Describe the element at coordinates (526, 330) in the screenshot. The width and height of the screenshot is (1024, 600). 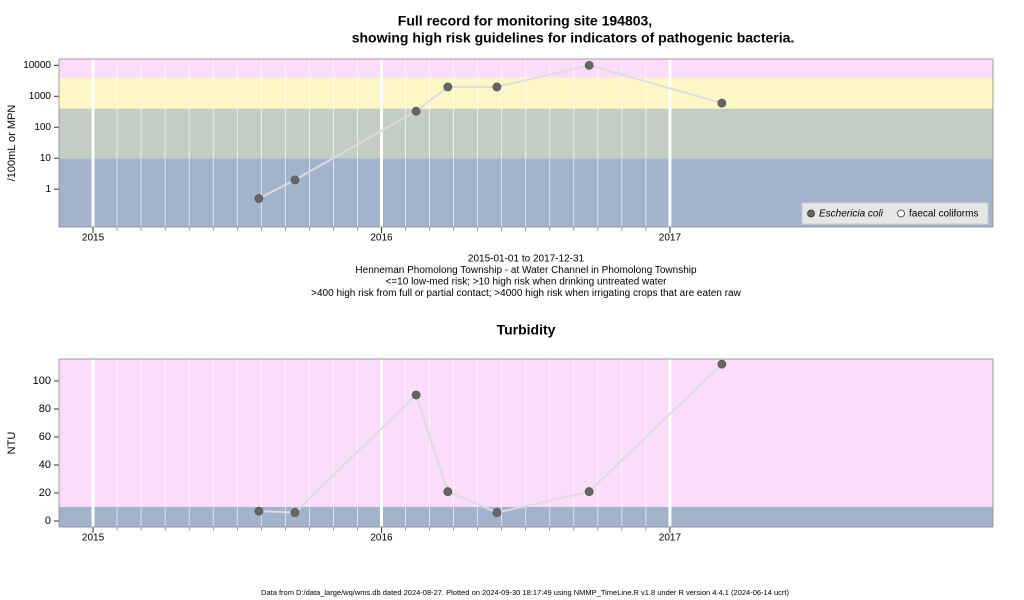
I see `chart-title: Turbidity` at that location.